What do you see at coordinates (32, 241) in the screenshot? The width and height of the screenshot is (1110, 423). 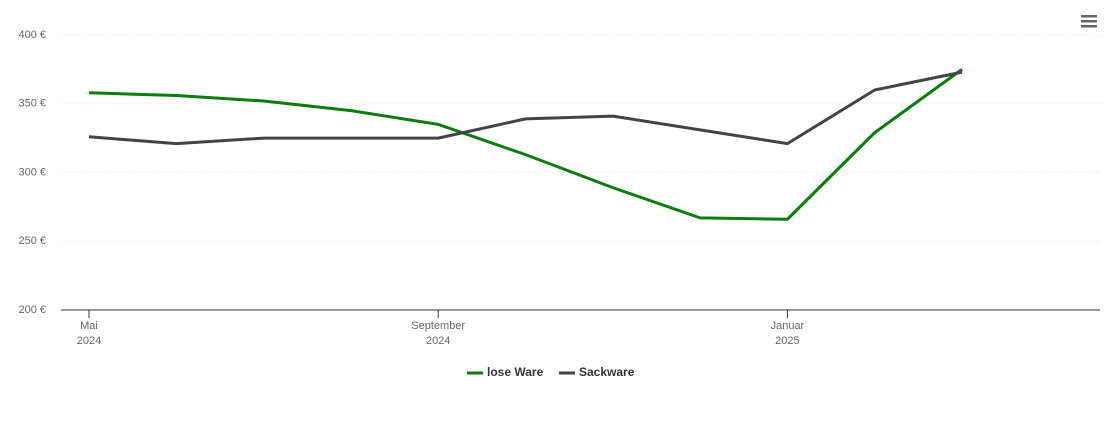 I see `y-tick-label: 250 €` at bounding box center [32, 241].